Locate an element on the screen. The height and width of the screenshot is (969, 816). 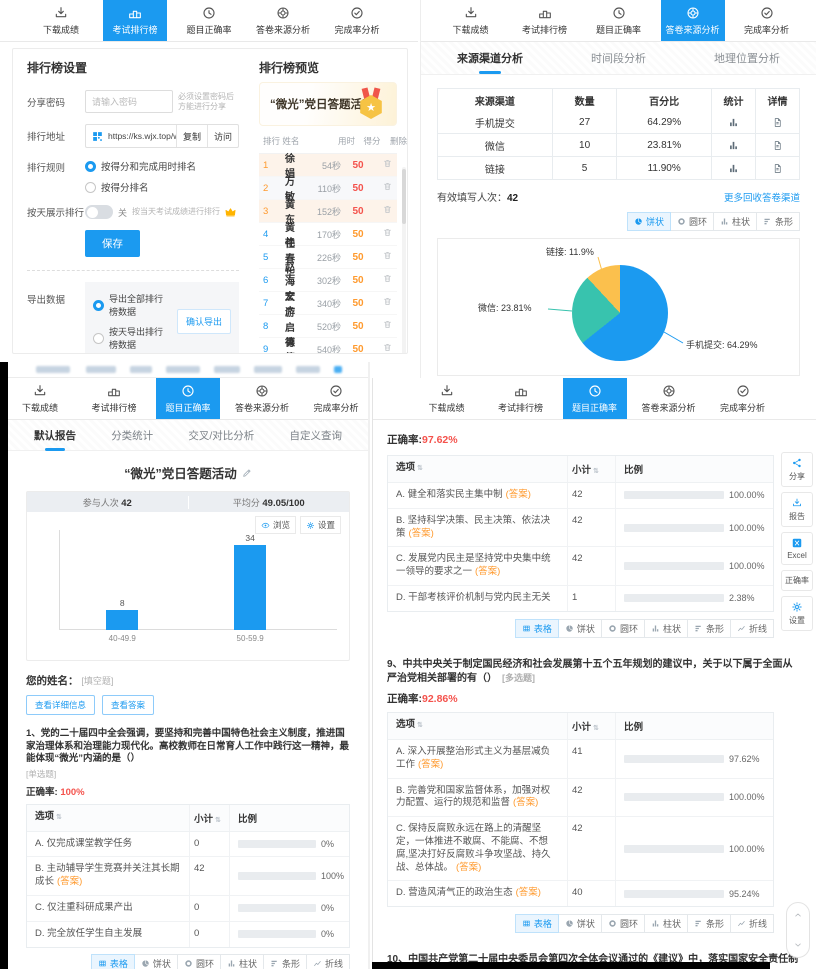
subtab-geo: 地理位置分析 is located at coordinates (747, 59).